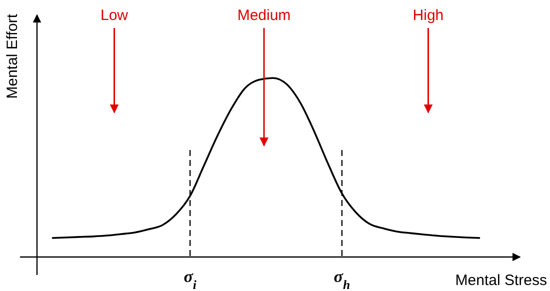  What do you see at coordinates (264, 15) in the screenshot?
I see `text: Medium` at bounding box center [264, 15].